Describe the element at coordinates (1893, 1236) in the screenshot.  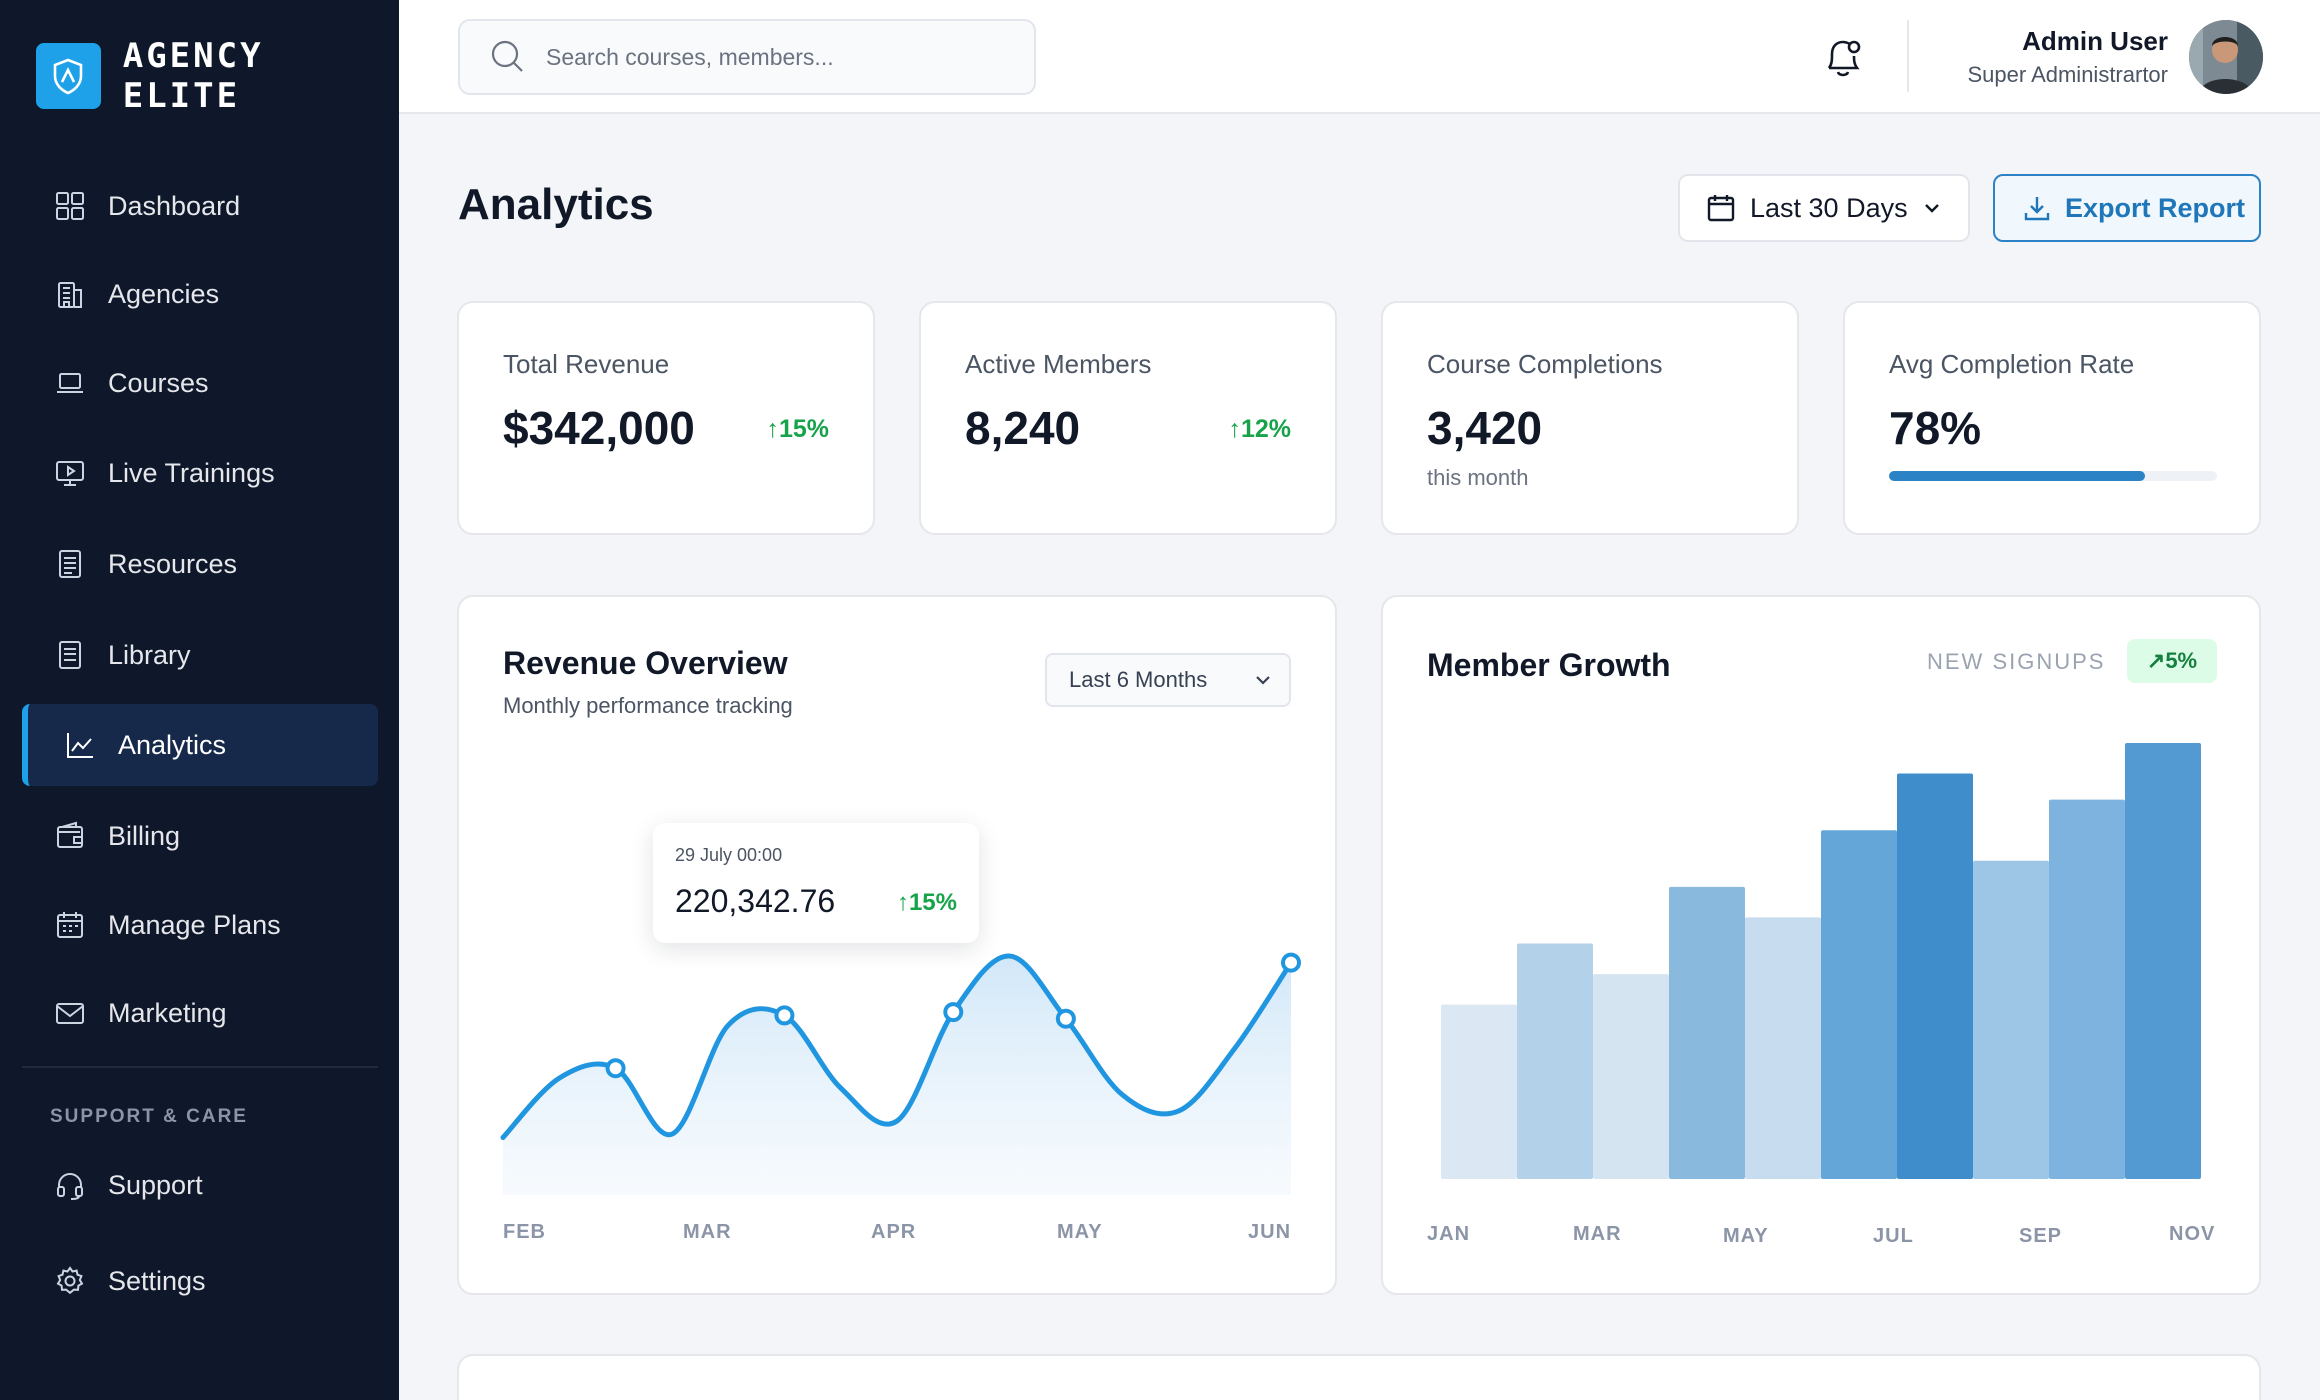
I see `x-tick-label: JUL` at that location.